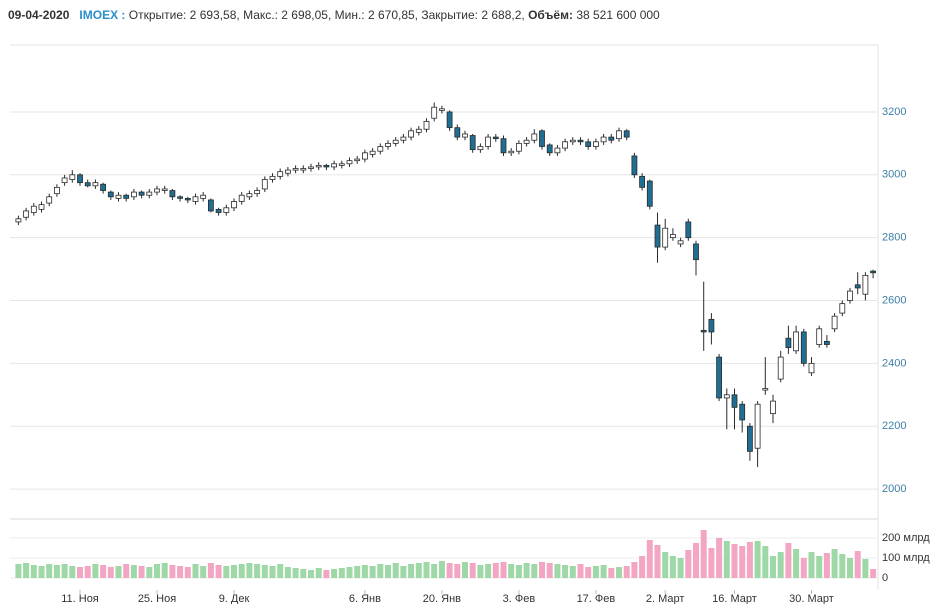  I want to click on x-tick-label: 11. Ноя, so click(80, 598).